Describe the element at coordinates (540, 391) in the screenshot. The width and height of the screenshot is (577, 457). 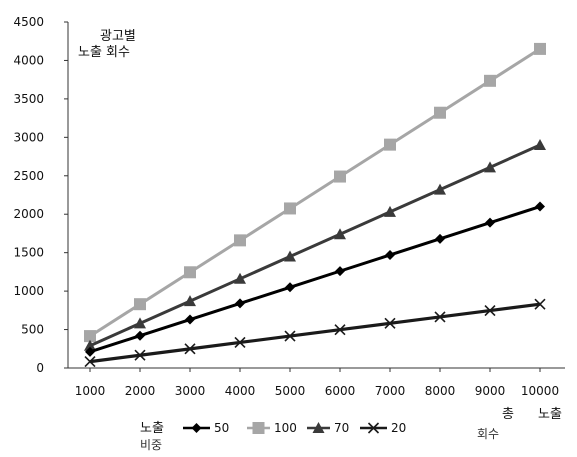
I see `x-tick-label: 10000` at that location.